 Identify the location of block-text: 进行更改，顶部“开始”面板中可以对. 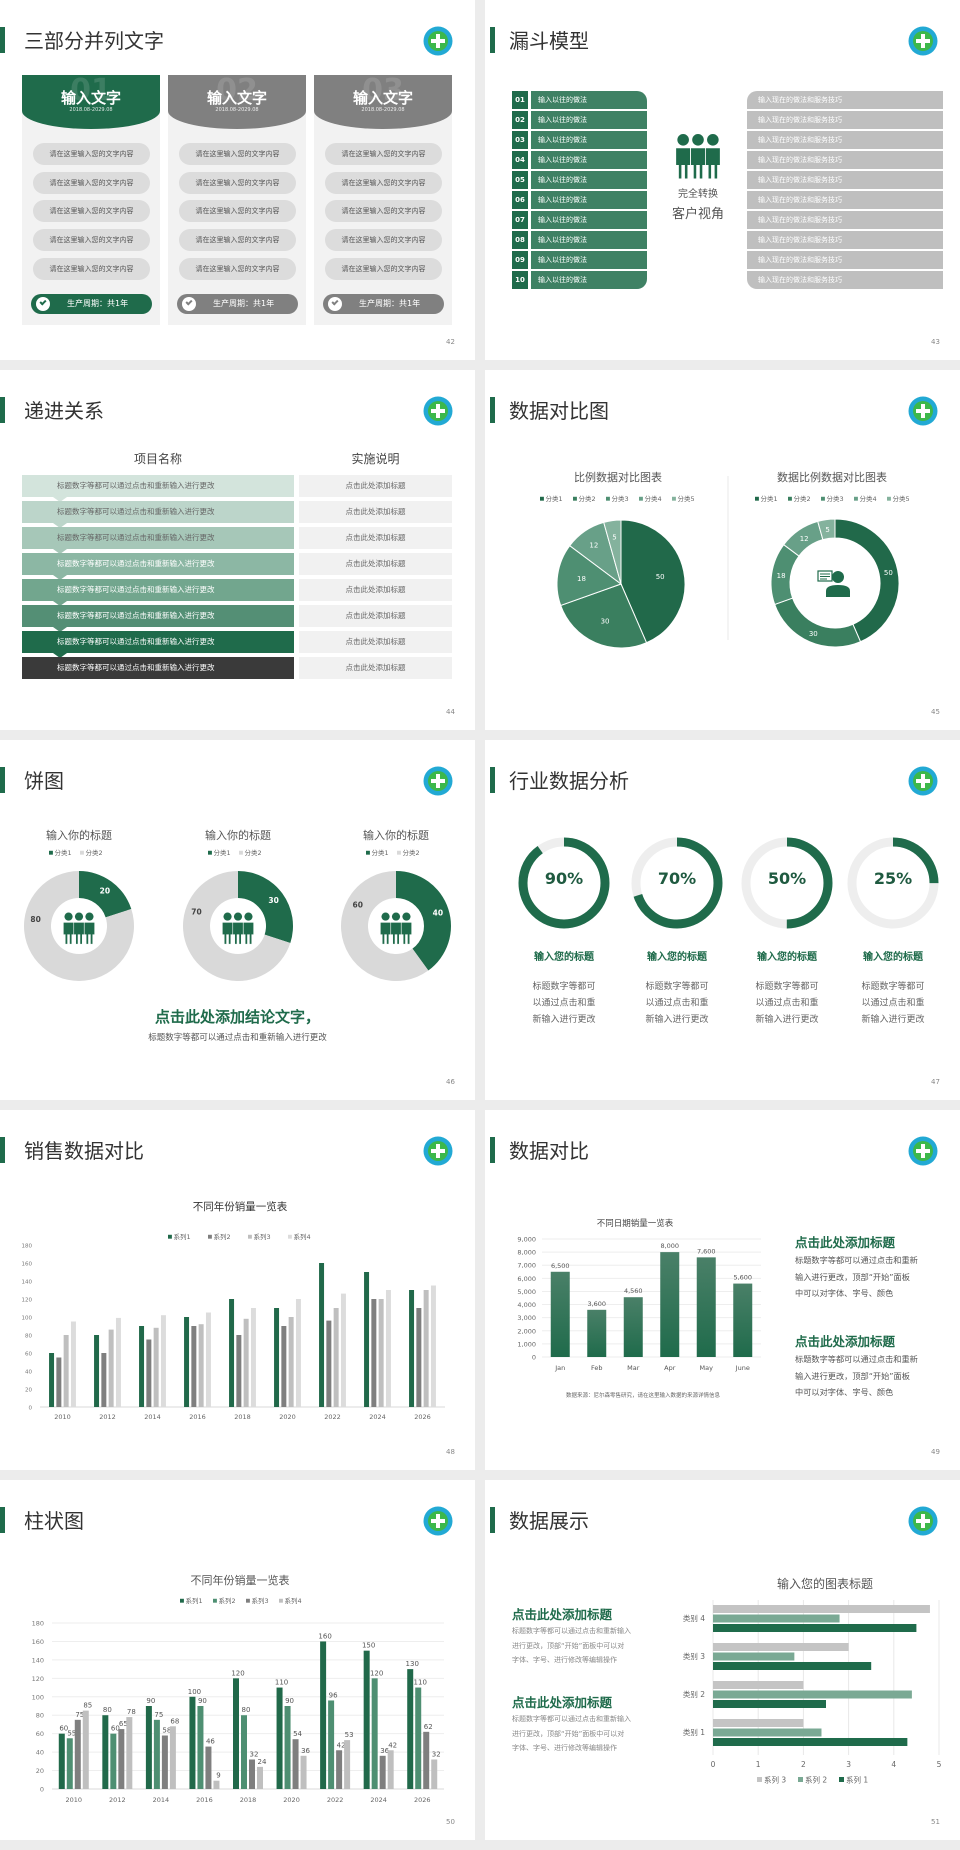
(568, 1645).